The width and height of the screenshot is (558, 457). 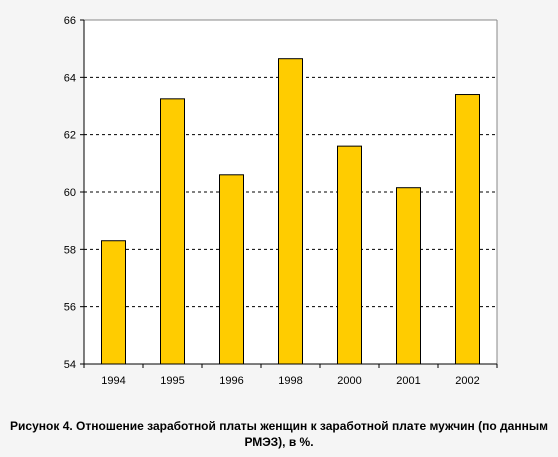 What do you see at coordinates (172, 381) in the screenshot?
I see `x-tick-label: 1995` at bounding box center [172, 381].